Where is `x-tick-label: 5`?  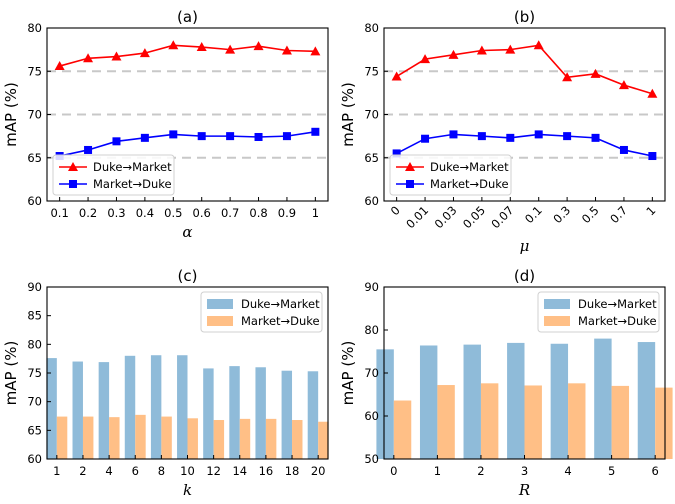
x-tick-label: 5 is located at coordinates (611, 471).